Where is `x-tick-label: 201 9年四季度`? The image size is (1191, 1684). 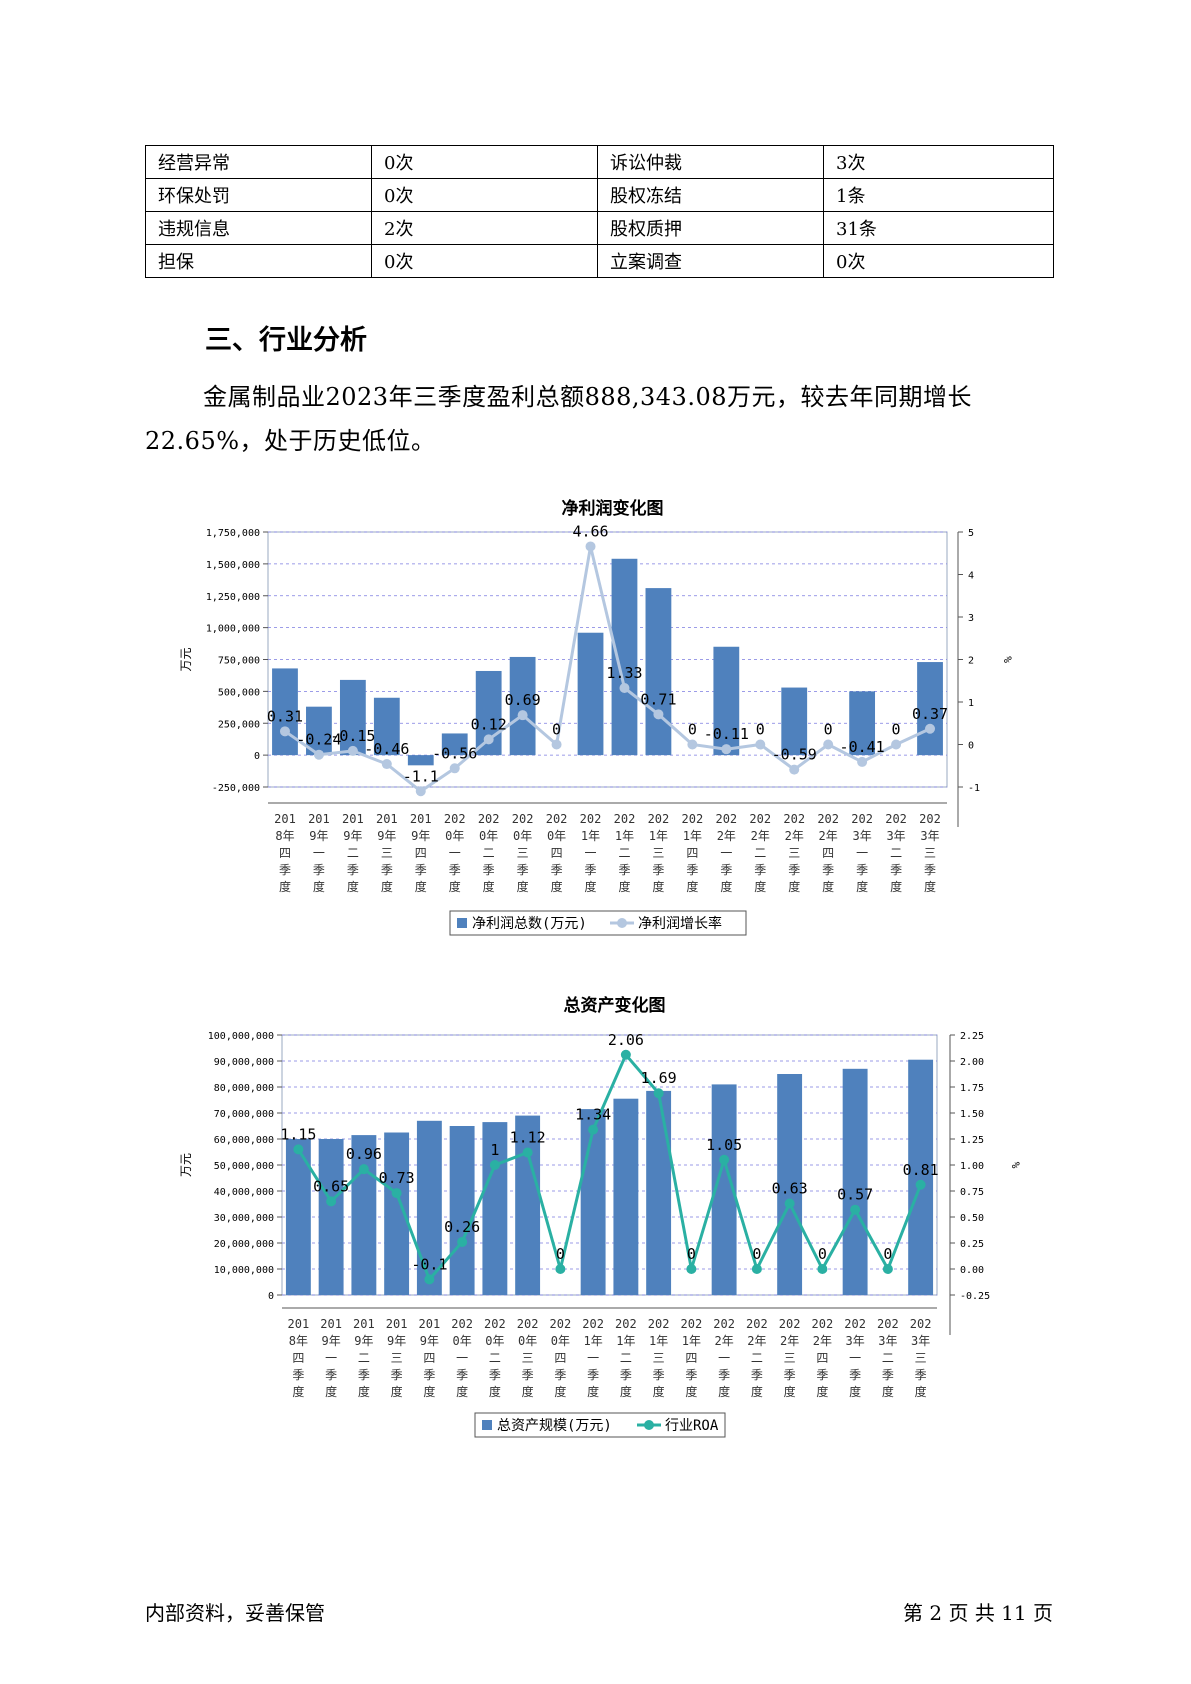 x-tick-label: 201 9年四季度 is located at coordinates (430, 1358).